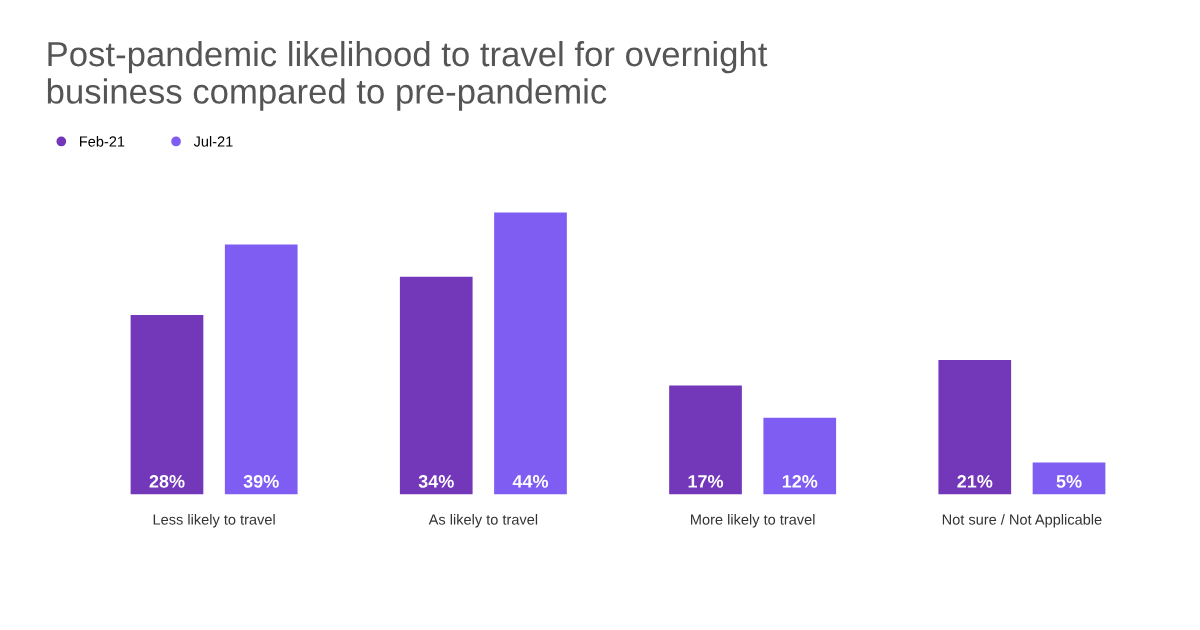 The image size is (1200, 630). What do you see at coordinates (214, 520) in the screenshot?
I see `x-tick-label: Less likely to travel` at bounding box center [214, 520].